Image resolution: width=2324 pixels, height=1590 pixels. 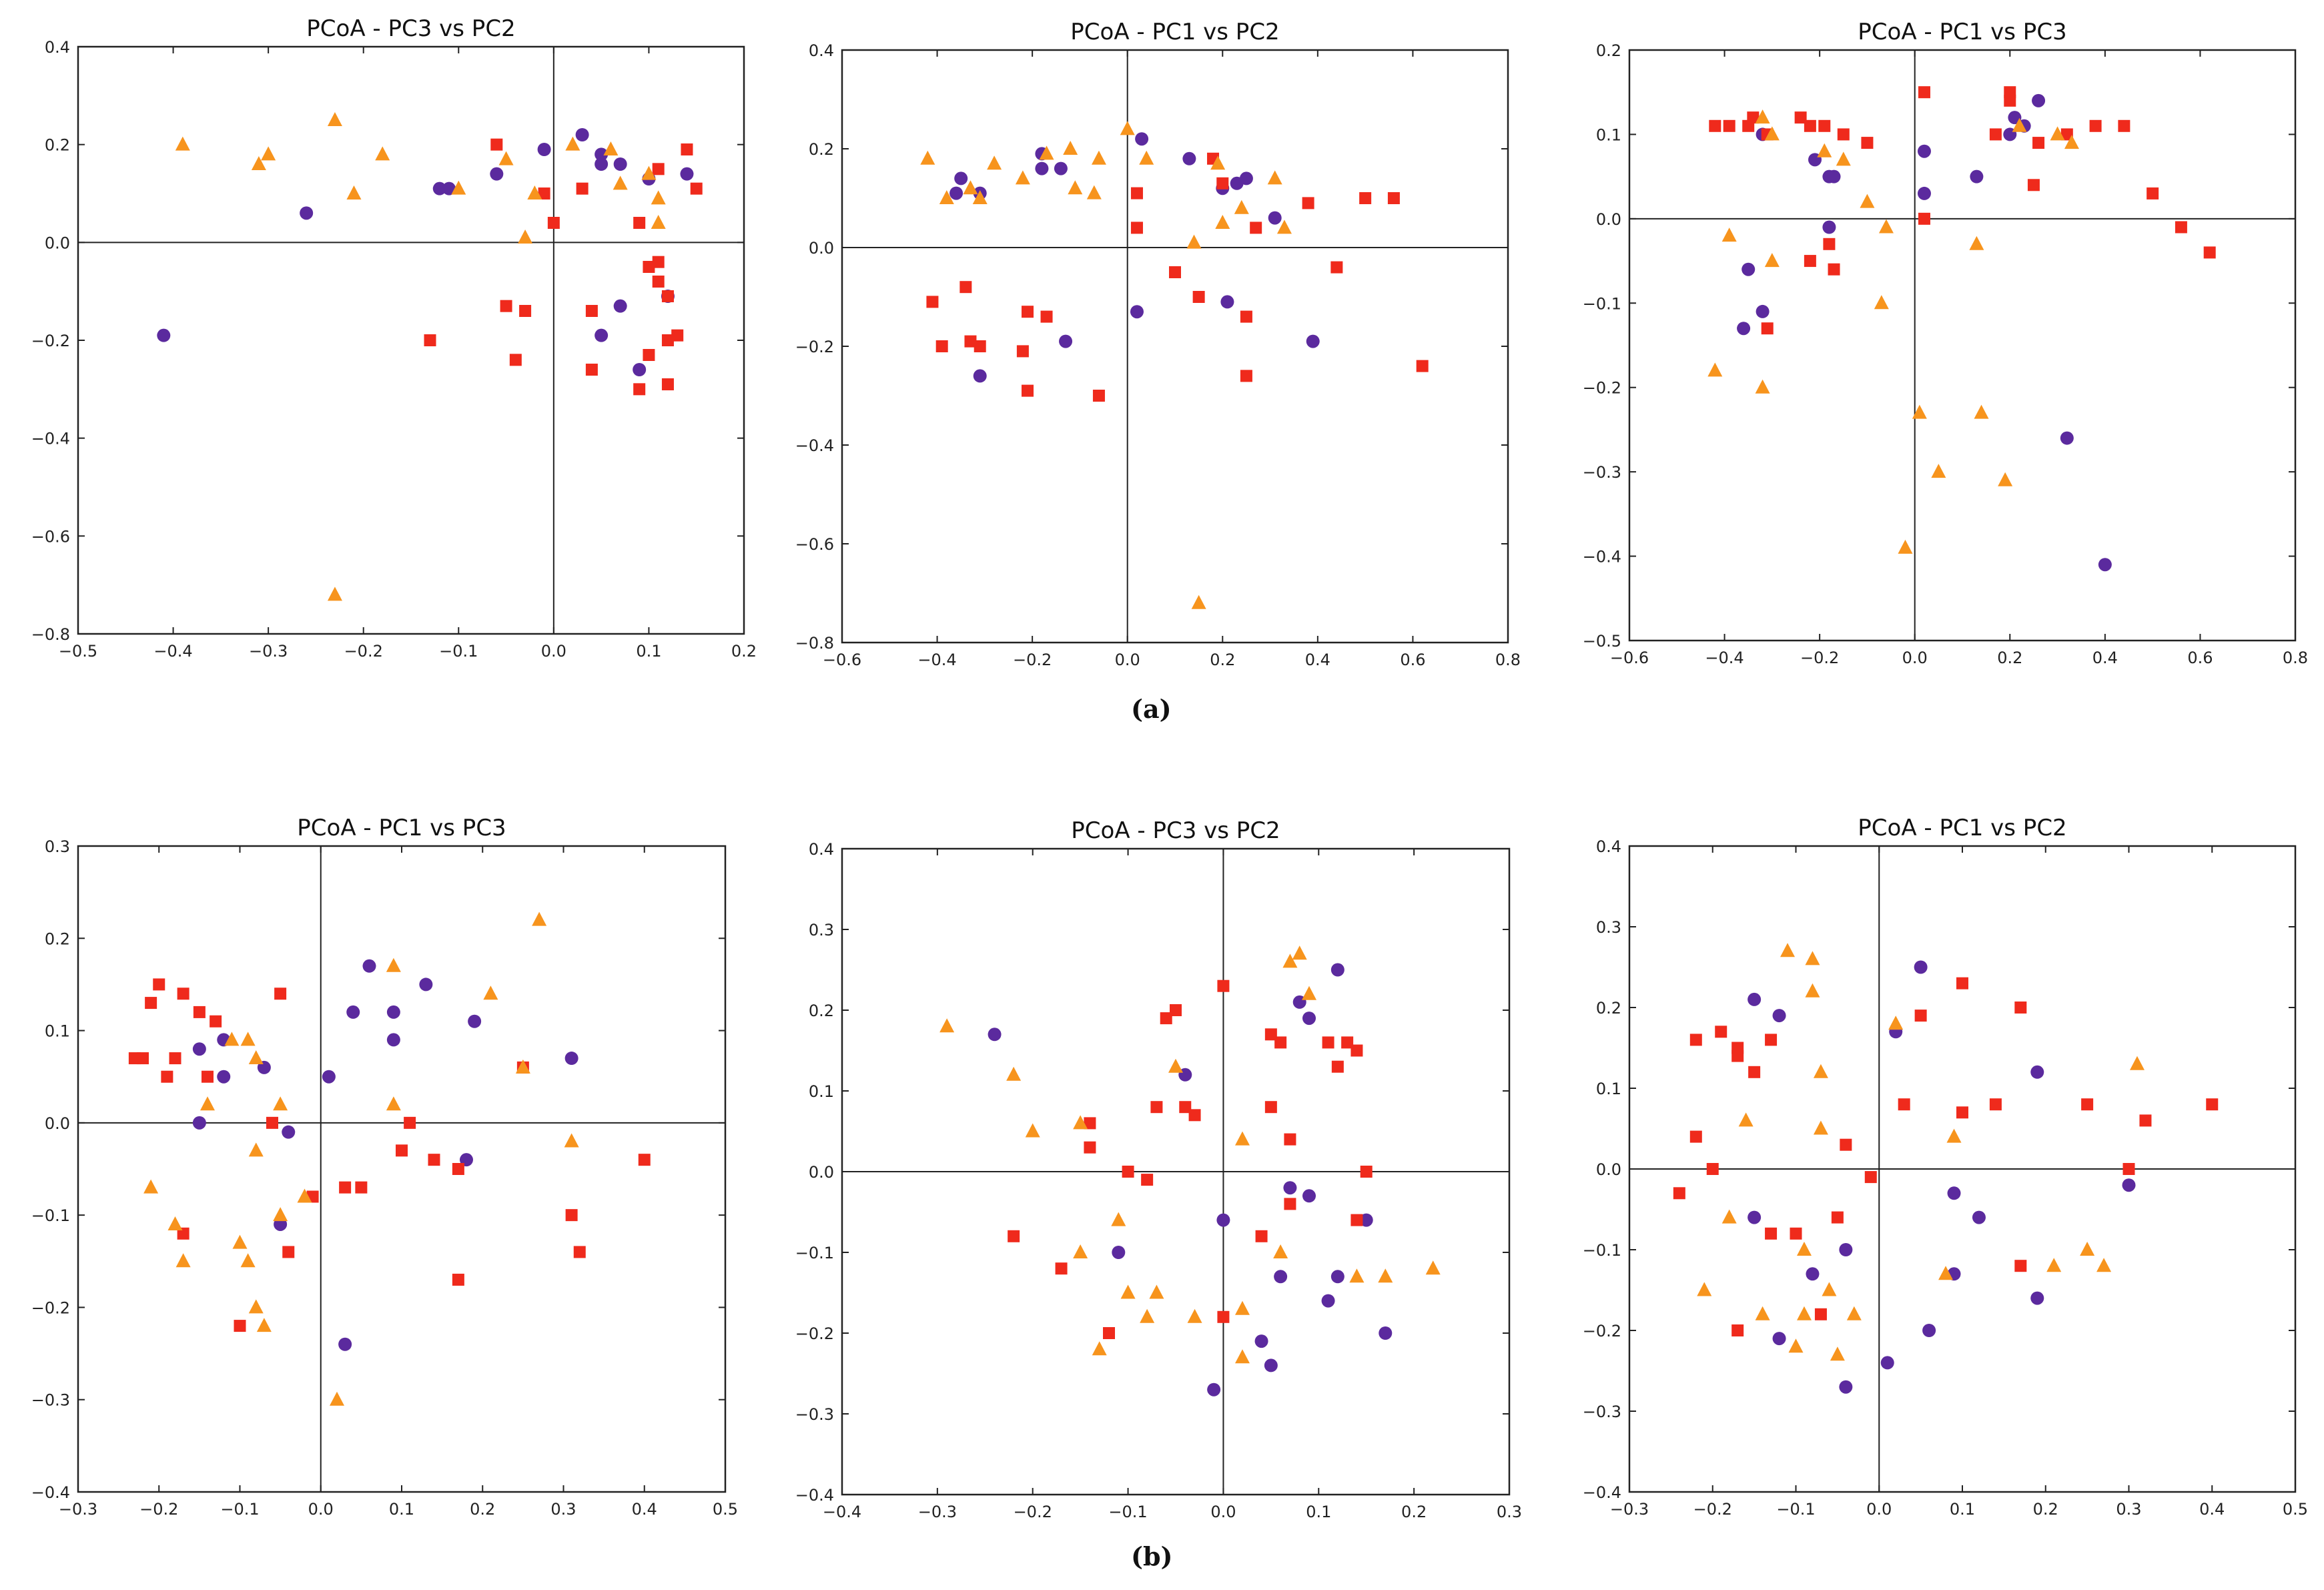 What do you see at coordinates (814, 544) in the screenshot?
I see `y-tick-label: −0.6` at bounding box center [814, 544].